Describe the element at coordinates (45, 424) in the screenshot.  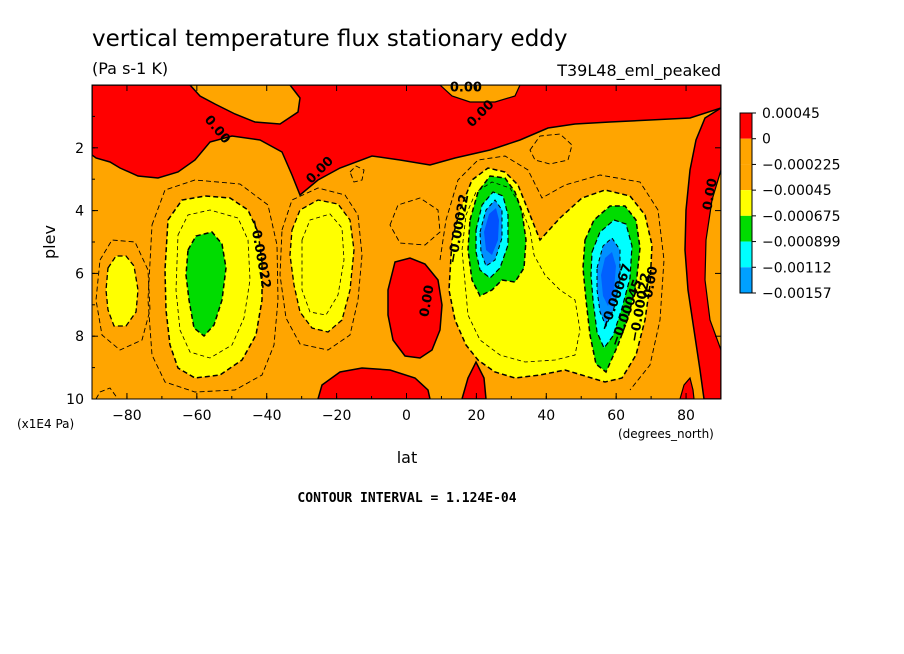
I see `y-units-label: (x1E4 Pa)` at that location.